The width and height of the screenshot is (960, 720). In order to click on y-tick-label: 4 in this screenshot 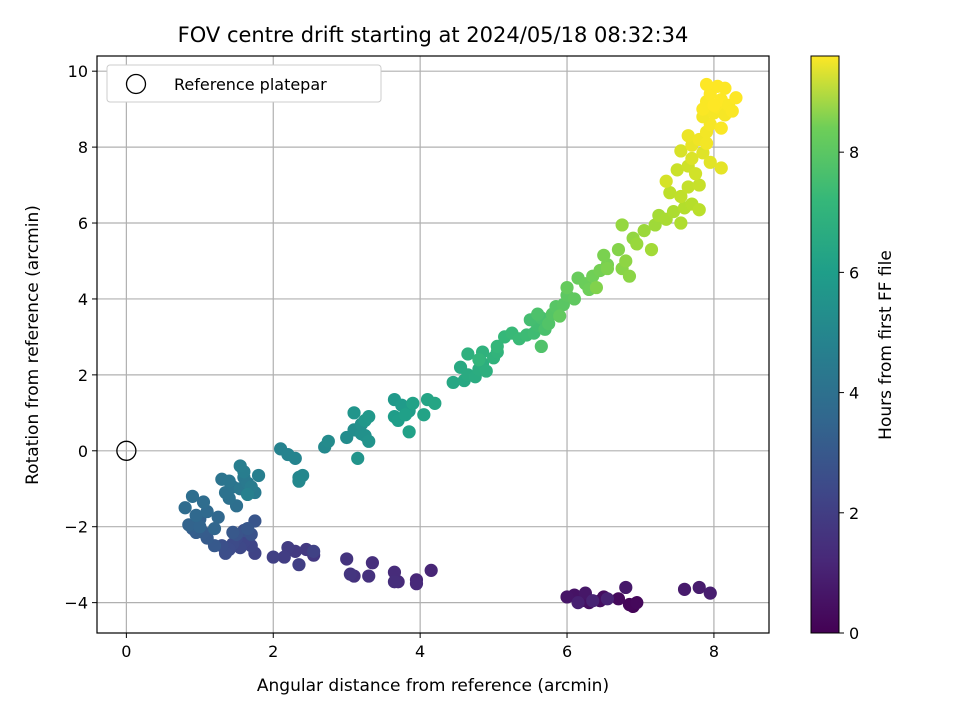, I will do `click(83, 299)`.